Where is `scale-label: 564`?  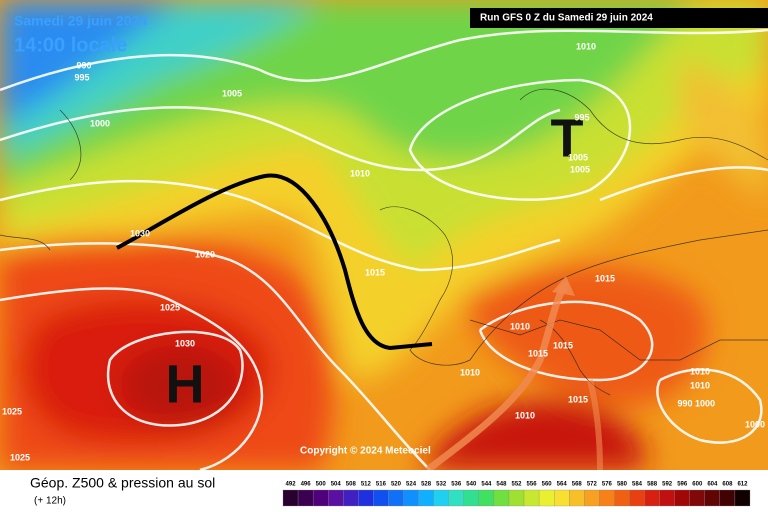 scale-label: 564 is located at coordinates (562, 485).